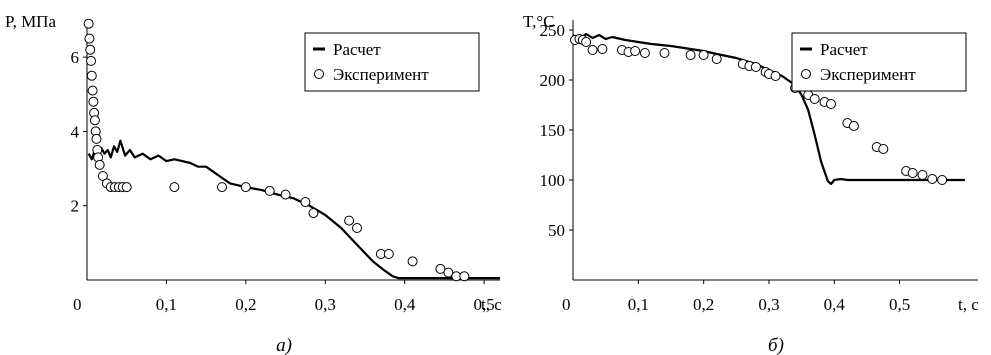  What do you see at coordinates (868, 74) in the screenshot?
I see `legend-label-experiment-b: Эксперимент` at bounding box center [868, 74].